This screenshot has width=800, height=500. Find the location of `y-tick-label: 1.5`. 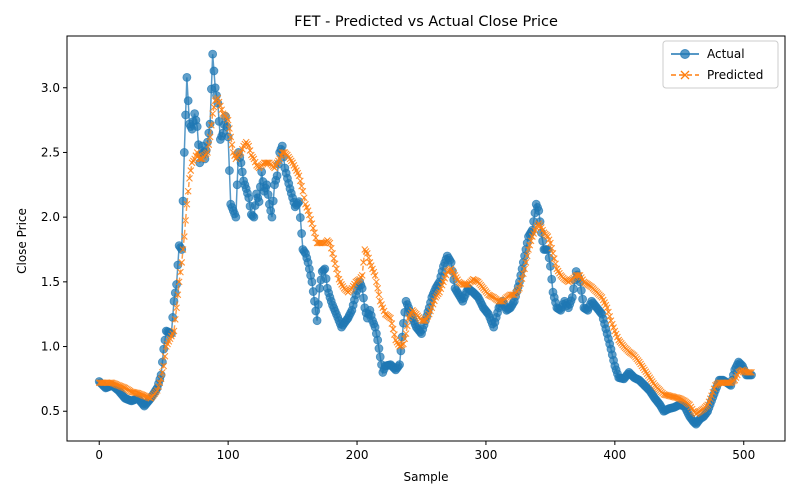

y-tick-label: 1.5 is located at coordinates (50, 282).